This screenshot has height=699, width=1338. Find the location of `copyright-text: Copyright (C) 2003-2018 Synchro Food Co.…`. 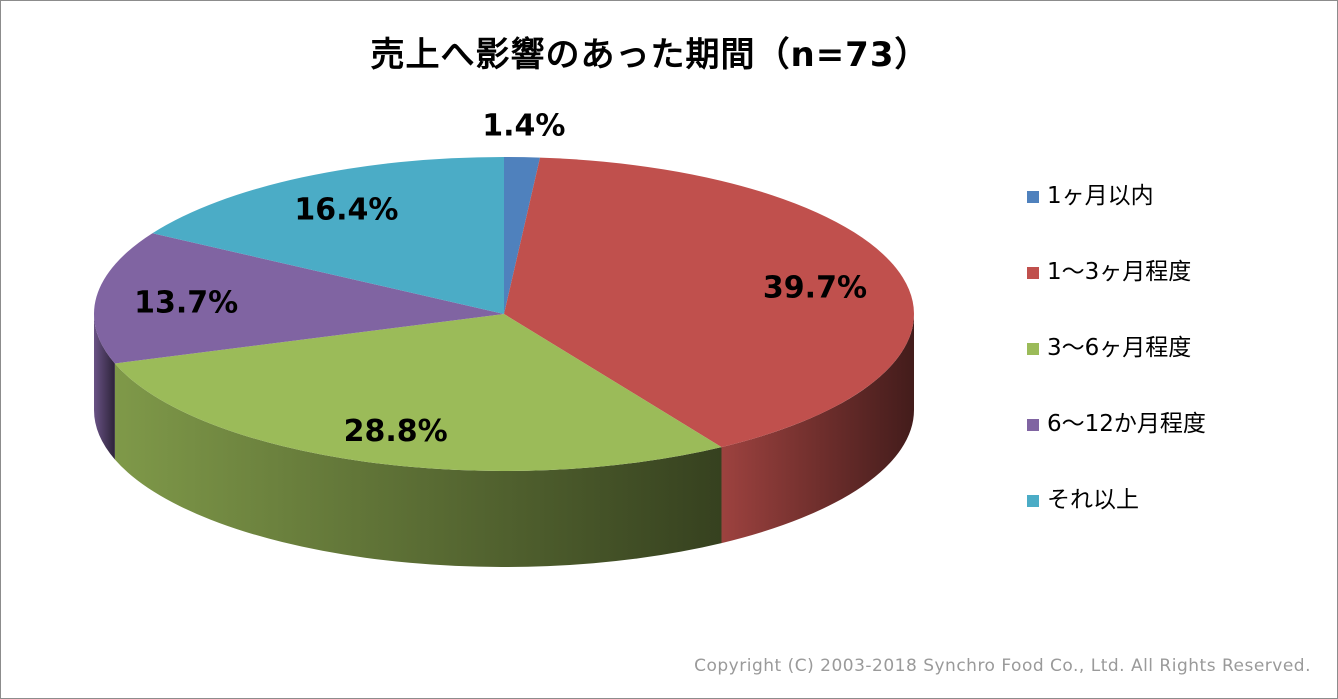

copyright-text: Copyright (C) 2003-2018 Synchro Food Co.… is located at coordinates (1002, 666).